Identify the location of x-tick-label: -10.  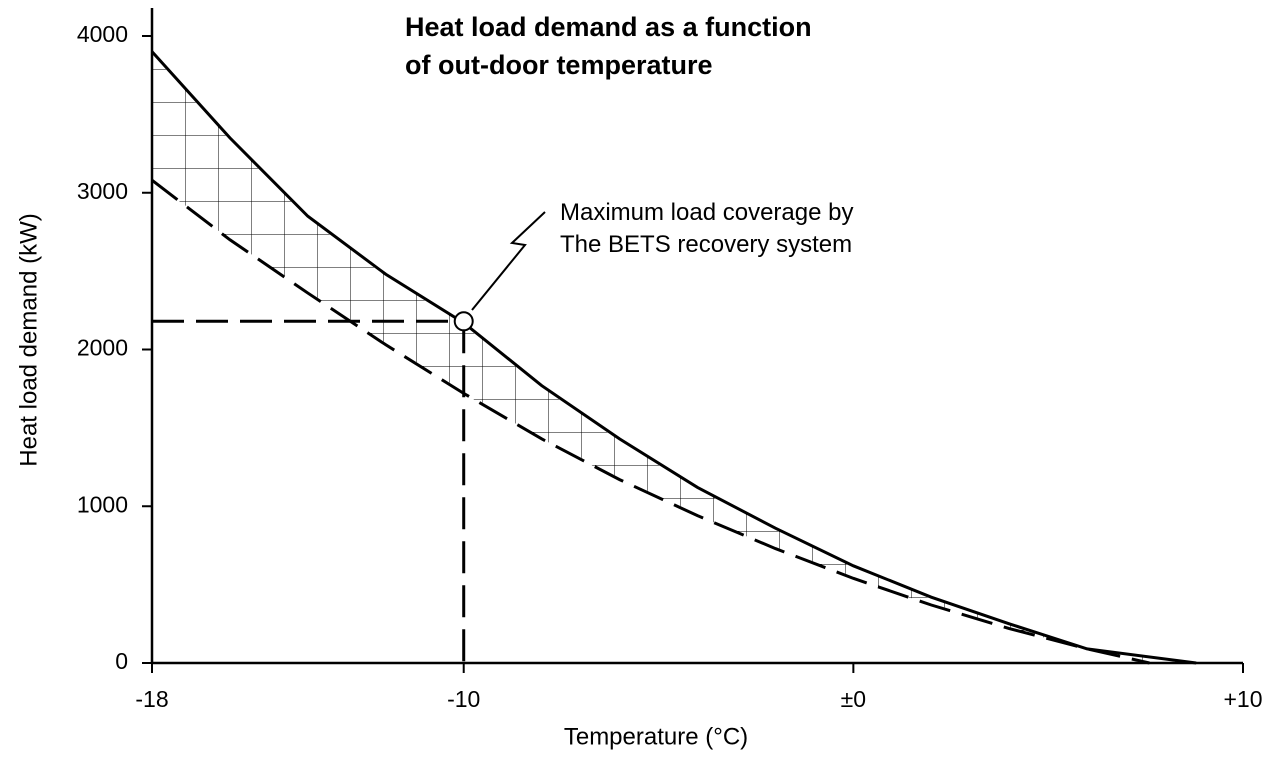
(463, 699).